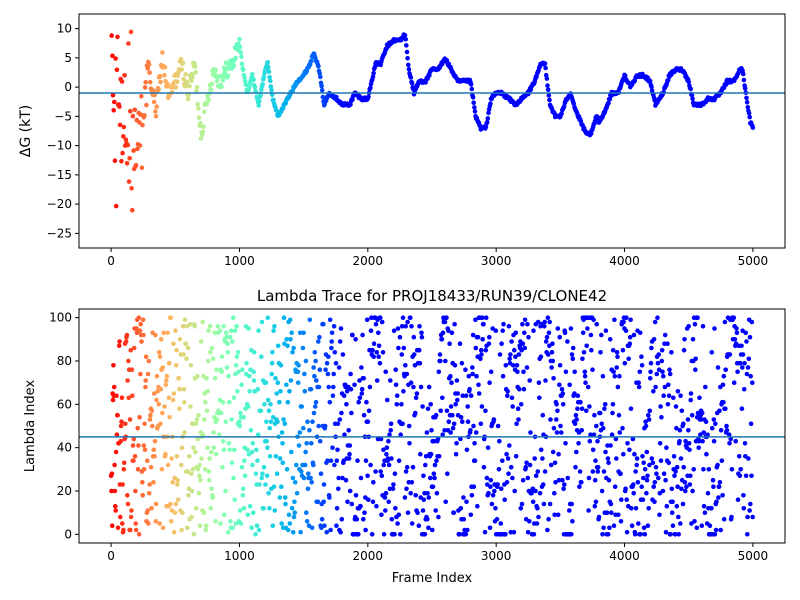  I want to click on lambda-x-axis-label: Frame Index, so click(432, 578).